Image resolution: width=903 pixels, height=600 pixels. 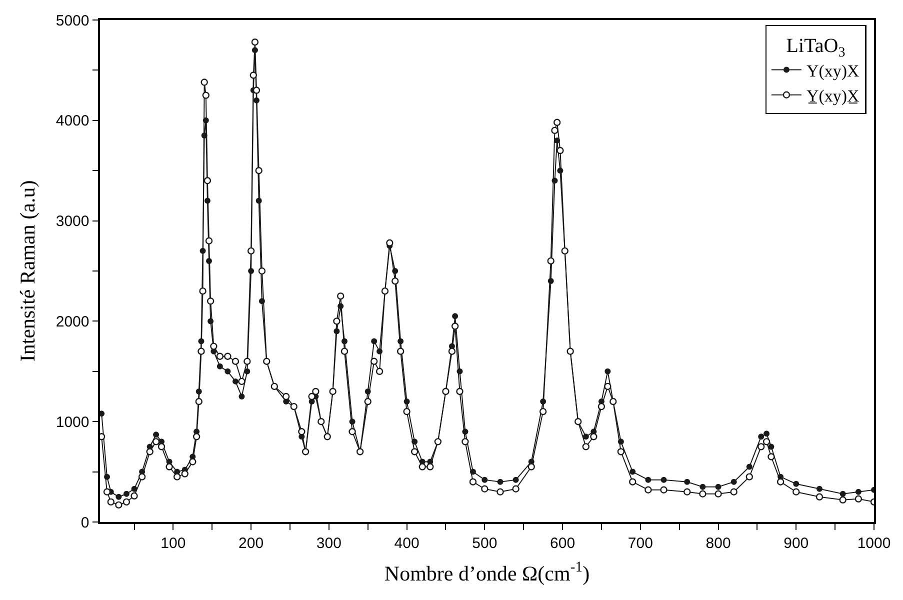 I want to click on x-tick-label: 200, so click(x=251, y=543).